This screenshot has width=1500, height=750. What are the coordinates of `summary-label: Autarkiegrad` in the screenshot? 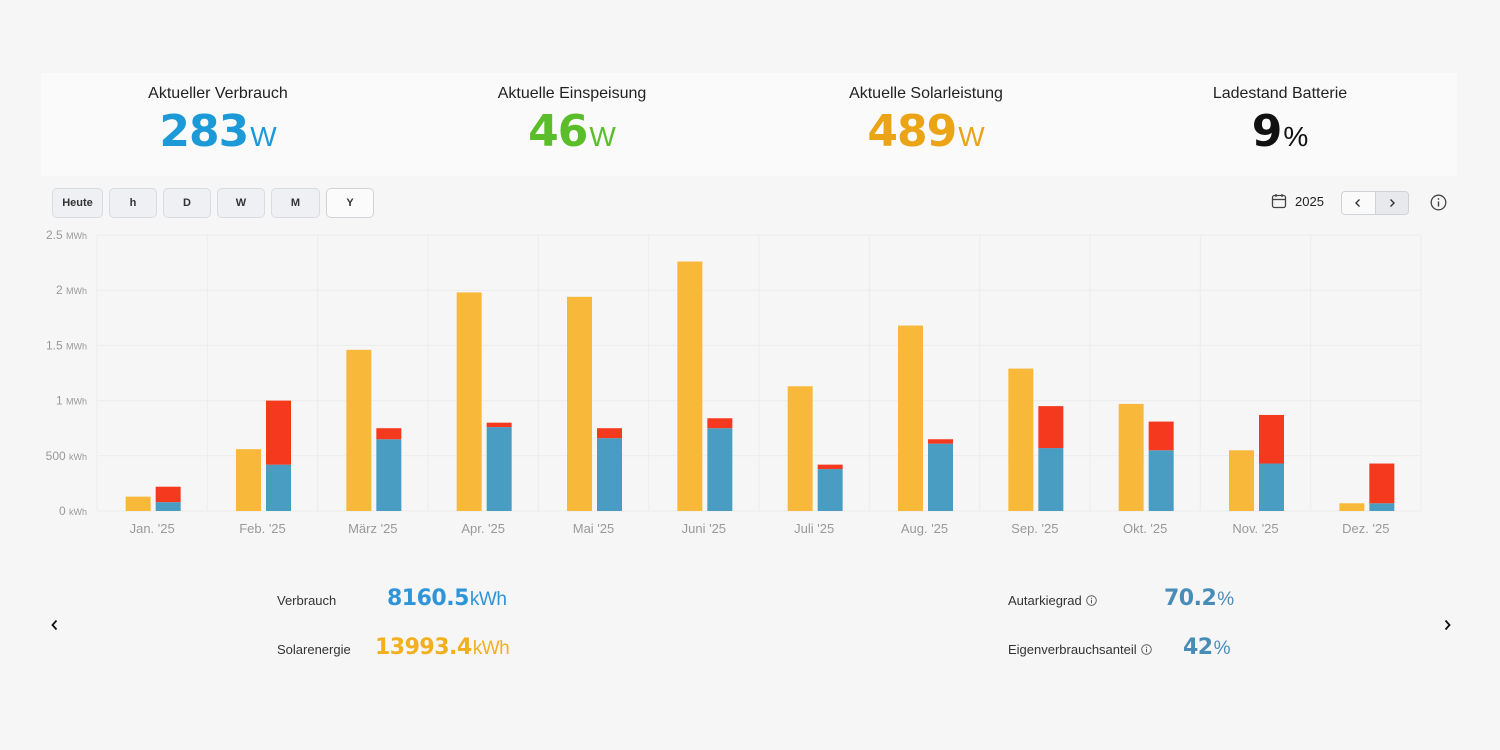 It's located at (1045, 600).